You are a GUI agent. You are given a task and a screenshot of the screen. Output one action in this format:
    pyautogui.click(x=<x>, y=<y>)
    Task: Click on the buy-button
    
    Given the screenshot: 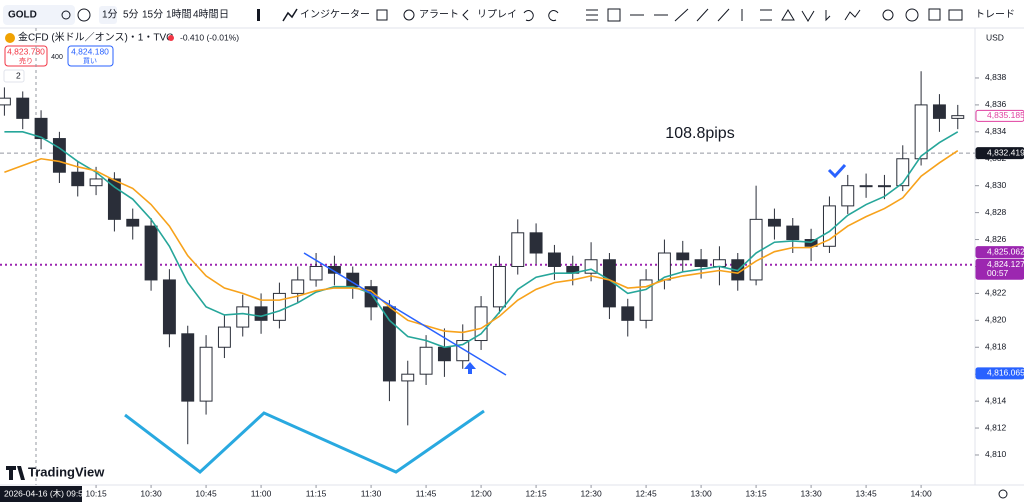 What is the action you would take?
    pyautogui.click(x=90, y=56)
    